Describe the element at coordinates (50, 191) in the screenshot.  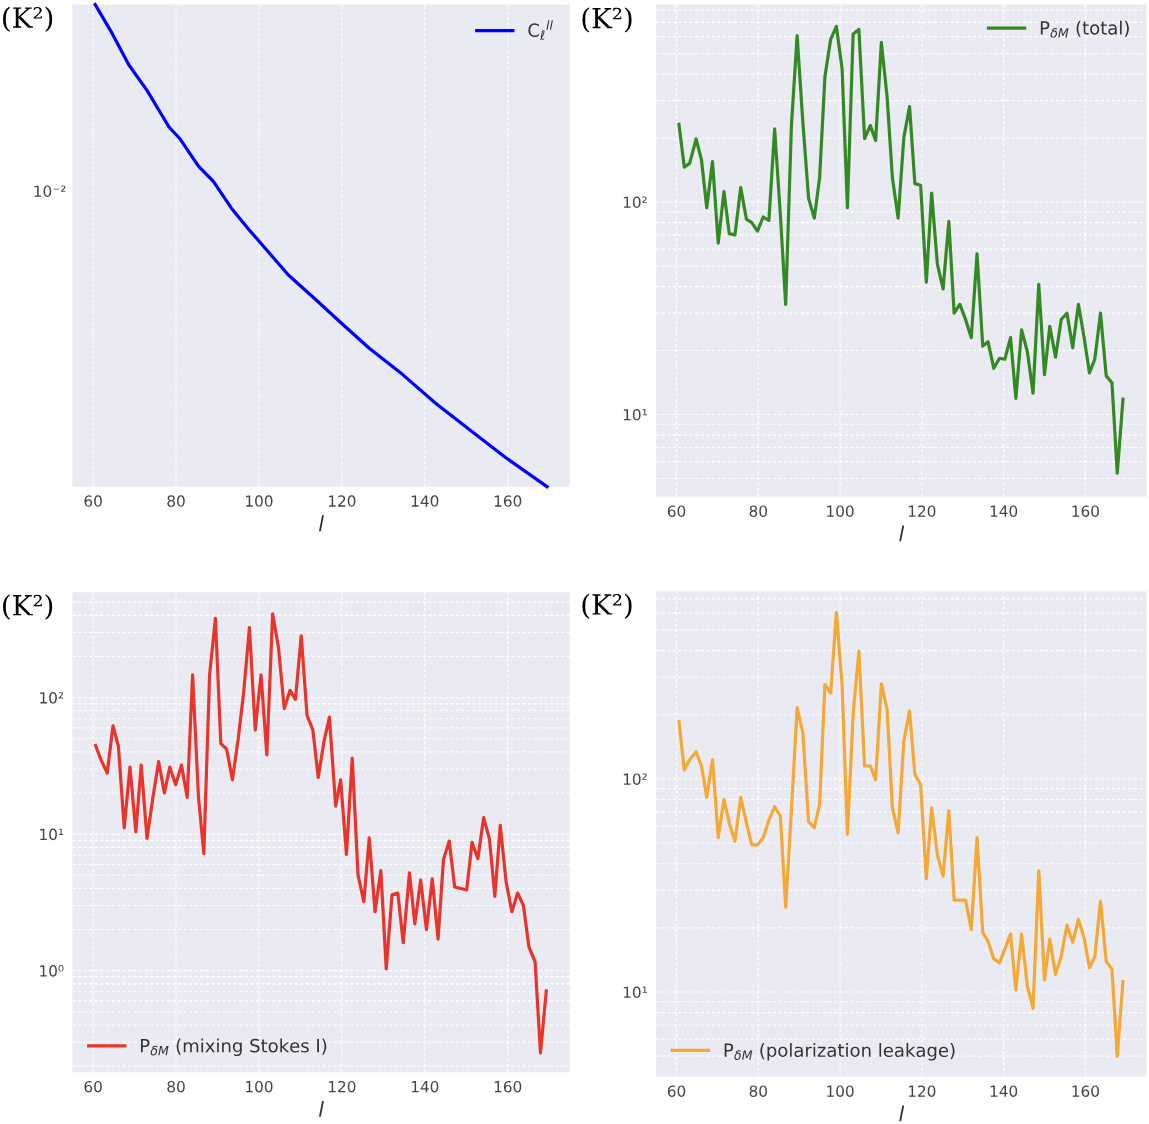
I see `text: 10⁻²` at that location.